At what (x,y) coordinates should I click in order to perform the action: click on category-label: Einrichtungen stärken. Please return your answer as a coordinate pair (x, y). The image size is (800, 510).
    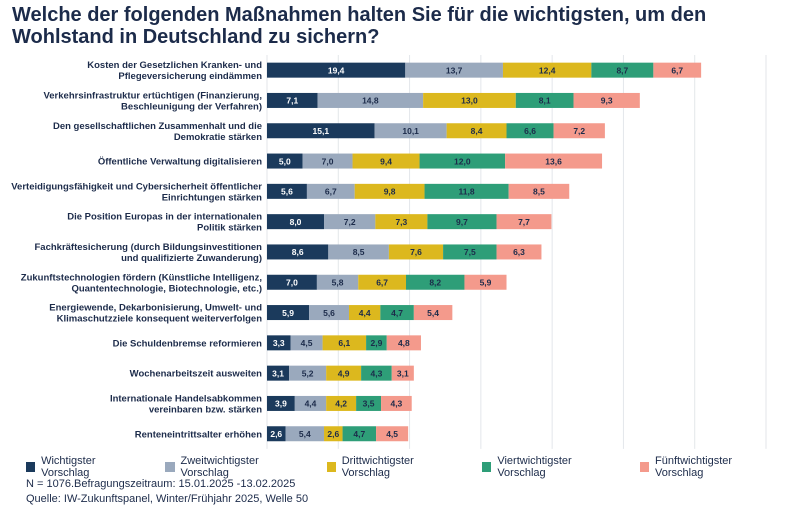
    Looking at the image, I should click on (212, 197).